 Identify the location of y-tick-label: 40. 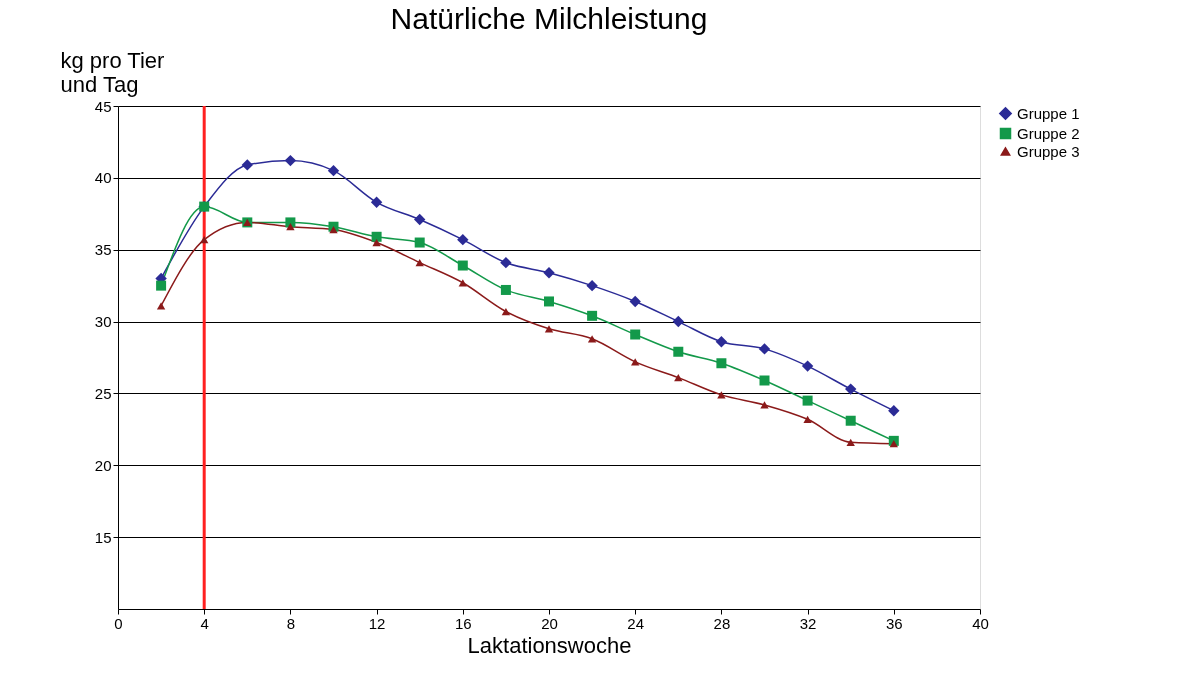
(103, 178).